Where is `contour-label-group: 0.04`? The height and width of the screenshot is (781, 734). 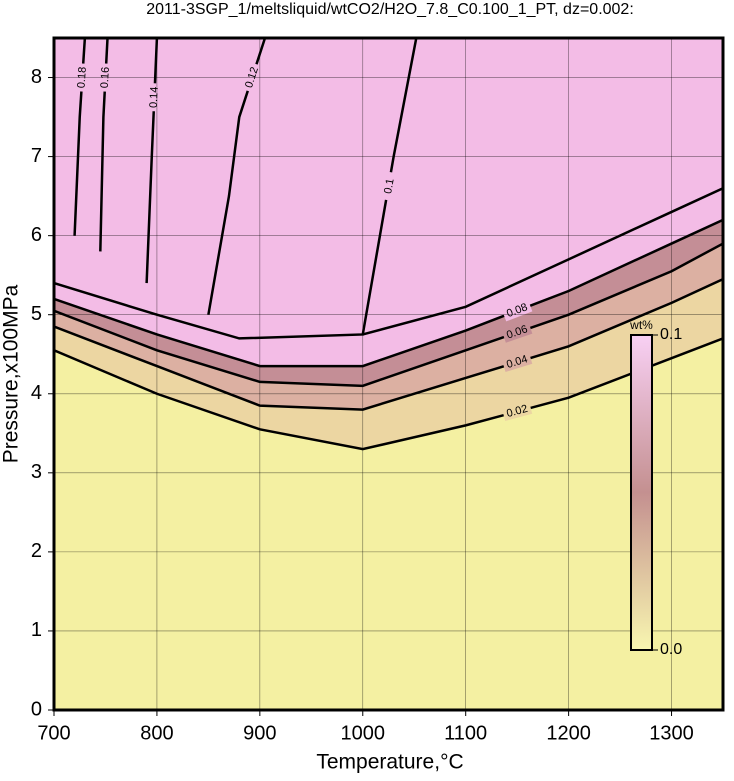
contour-label-group: 0.04 is located at coordinates (517, 362).